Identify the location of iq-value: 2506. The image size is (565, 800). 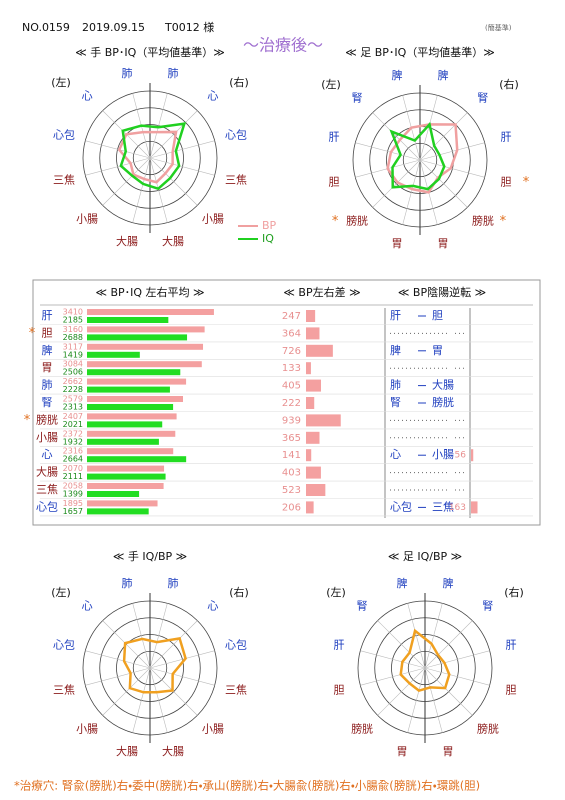
(73, 372).